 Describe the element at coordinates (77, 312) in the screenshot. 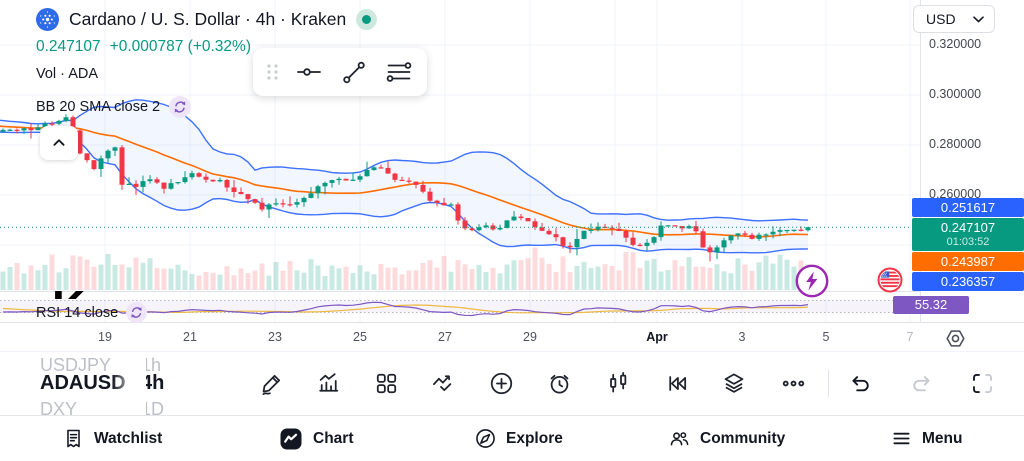

I see `rsi-indicator-label: RSI 14 close` at that location.